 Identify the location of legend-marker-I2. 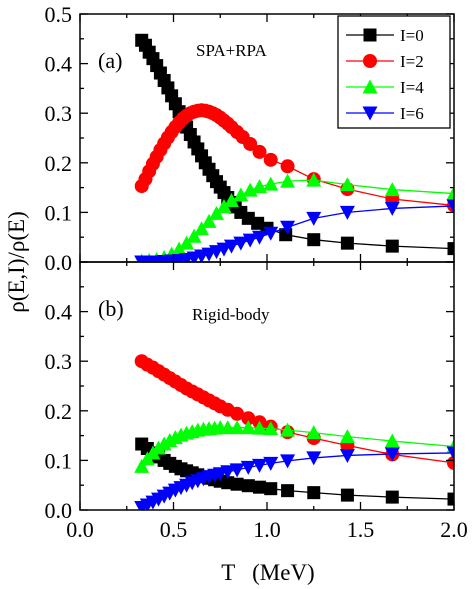
(370, 61).